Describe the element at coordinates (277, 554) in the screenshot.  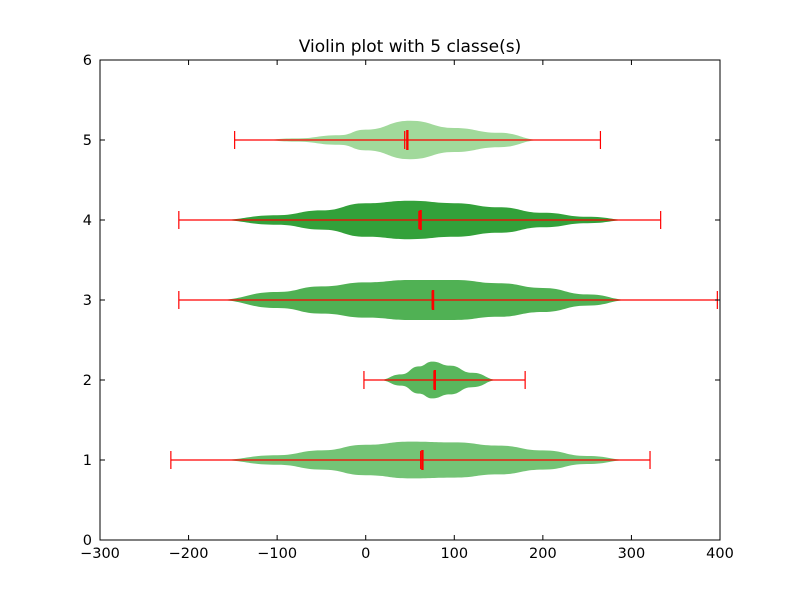
I see `x-tick-label: −100` at that location.